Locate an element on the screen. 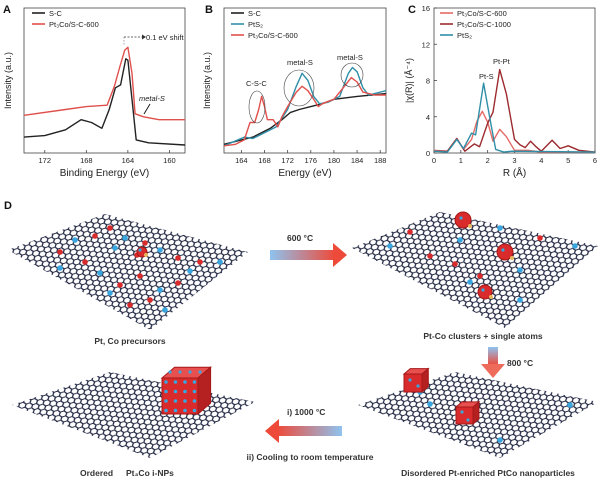 Image resolution: width=600 pixels, height=481 pixels. arrow-600-body is located at coordinates (302, 255).